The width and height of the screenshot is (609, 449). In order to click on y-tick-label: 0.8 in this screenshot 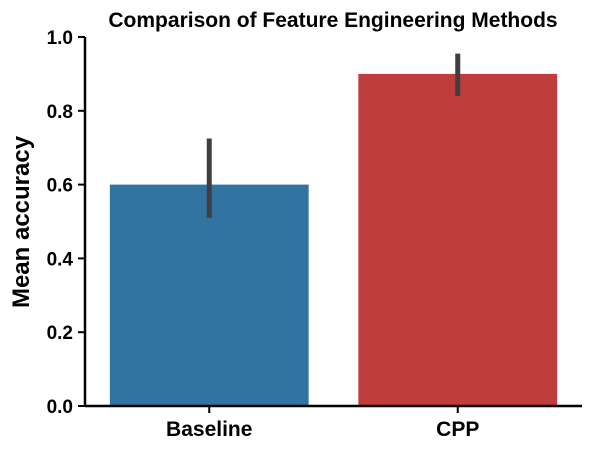, I will do `click(60, 112)`.